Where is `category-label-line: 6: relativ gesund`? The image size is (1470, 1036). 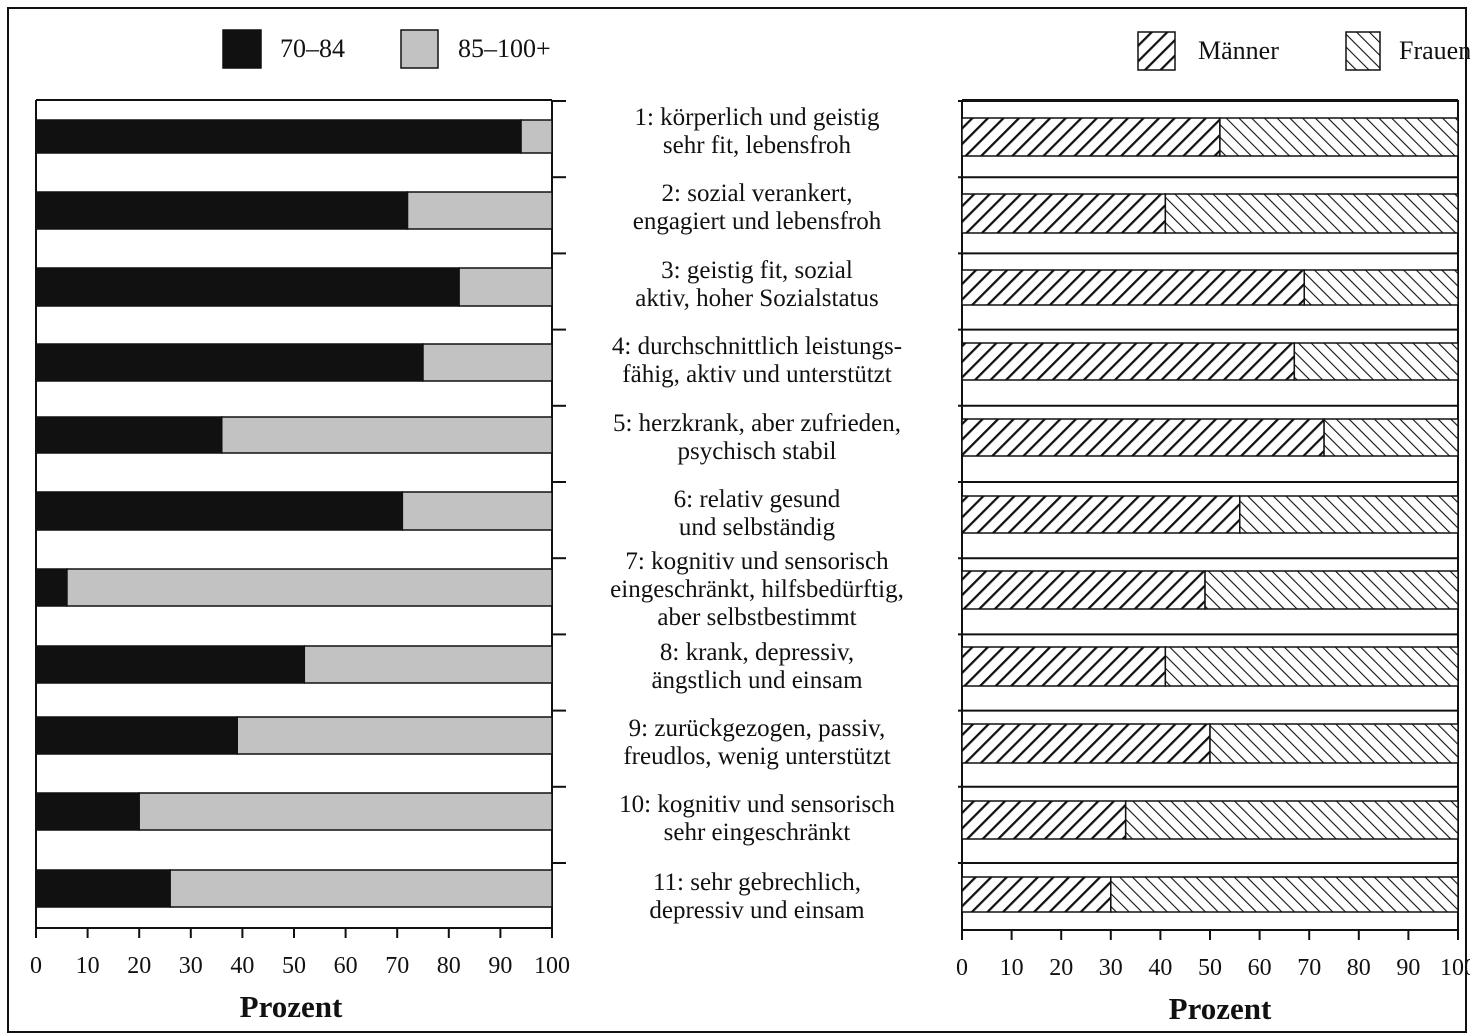
category-label-line: 6: relativ gesund is located at coordinates (757, 499).